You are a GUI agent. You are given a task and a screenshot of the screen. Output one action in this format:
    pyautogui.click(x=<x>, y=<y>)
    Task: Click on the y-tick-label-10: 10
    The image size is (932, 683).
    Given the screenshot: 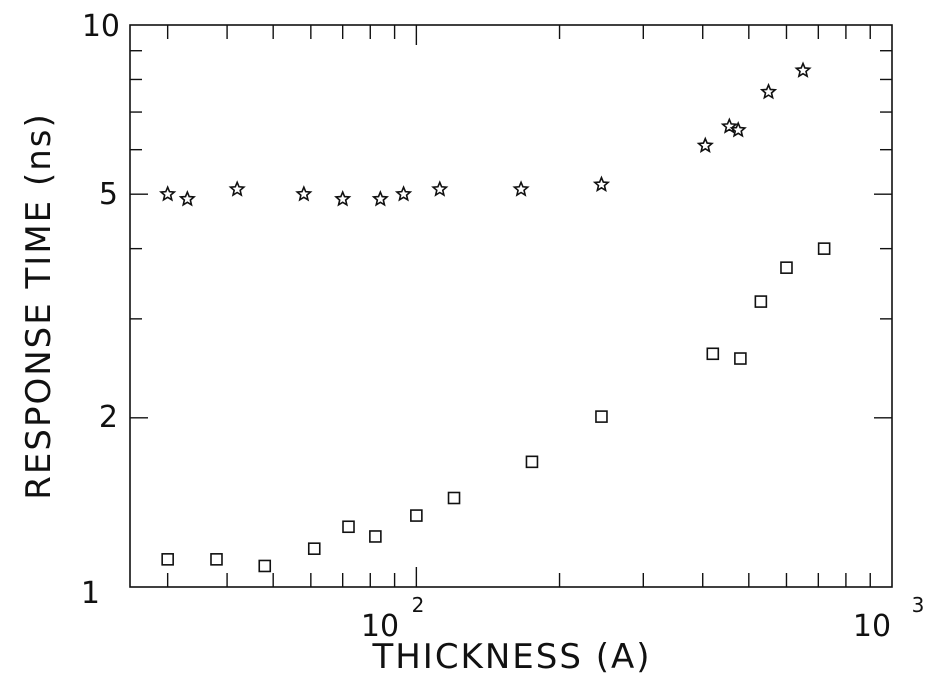 What is the action you would take?
    pyautogui.click(x=101, y=26)
    